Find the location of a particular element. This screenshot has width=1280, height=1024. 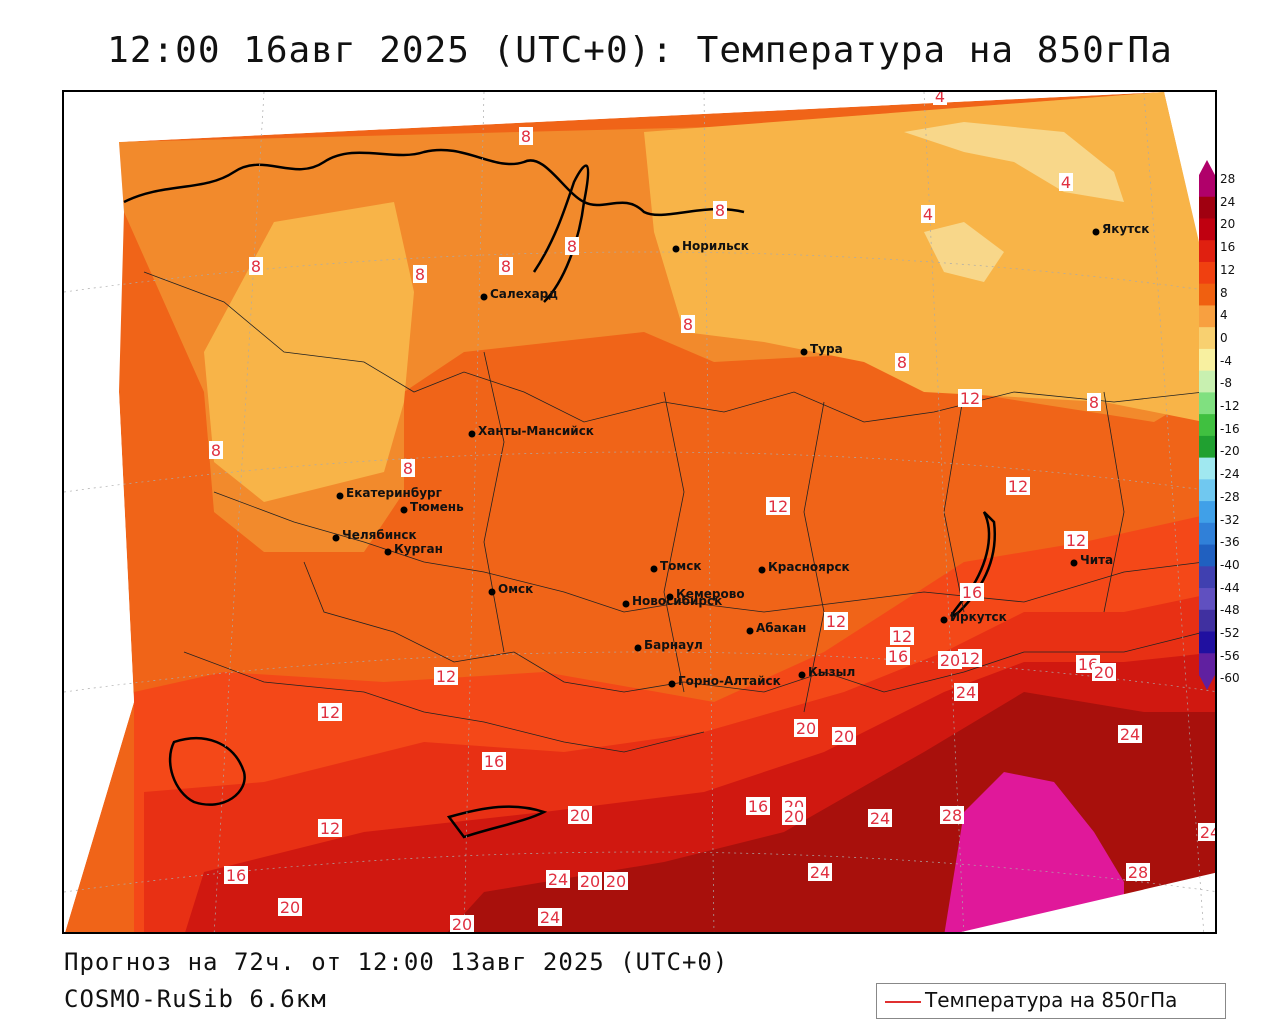

colorbar-tick-label: 4 is located at coordinates (1224, 315).